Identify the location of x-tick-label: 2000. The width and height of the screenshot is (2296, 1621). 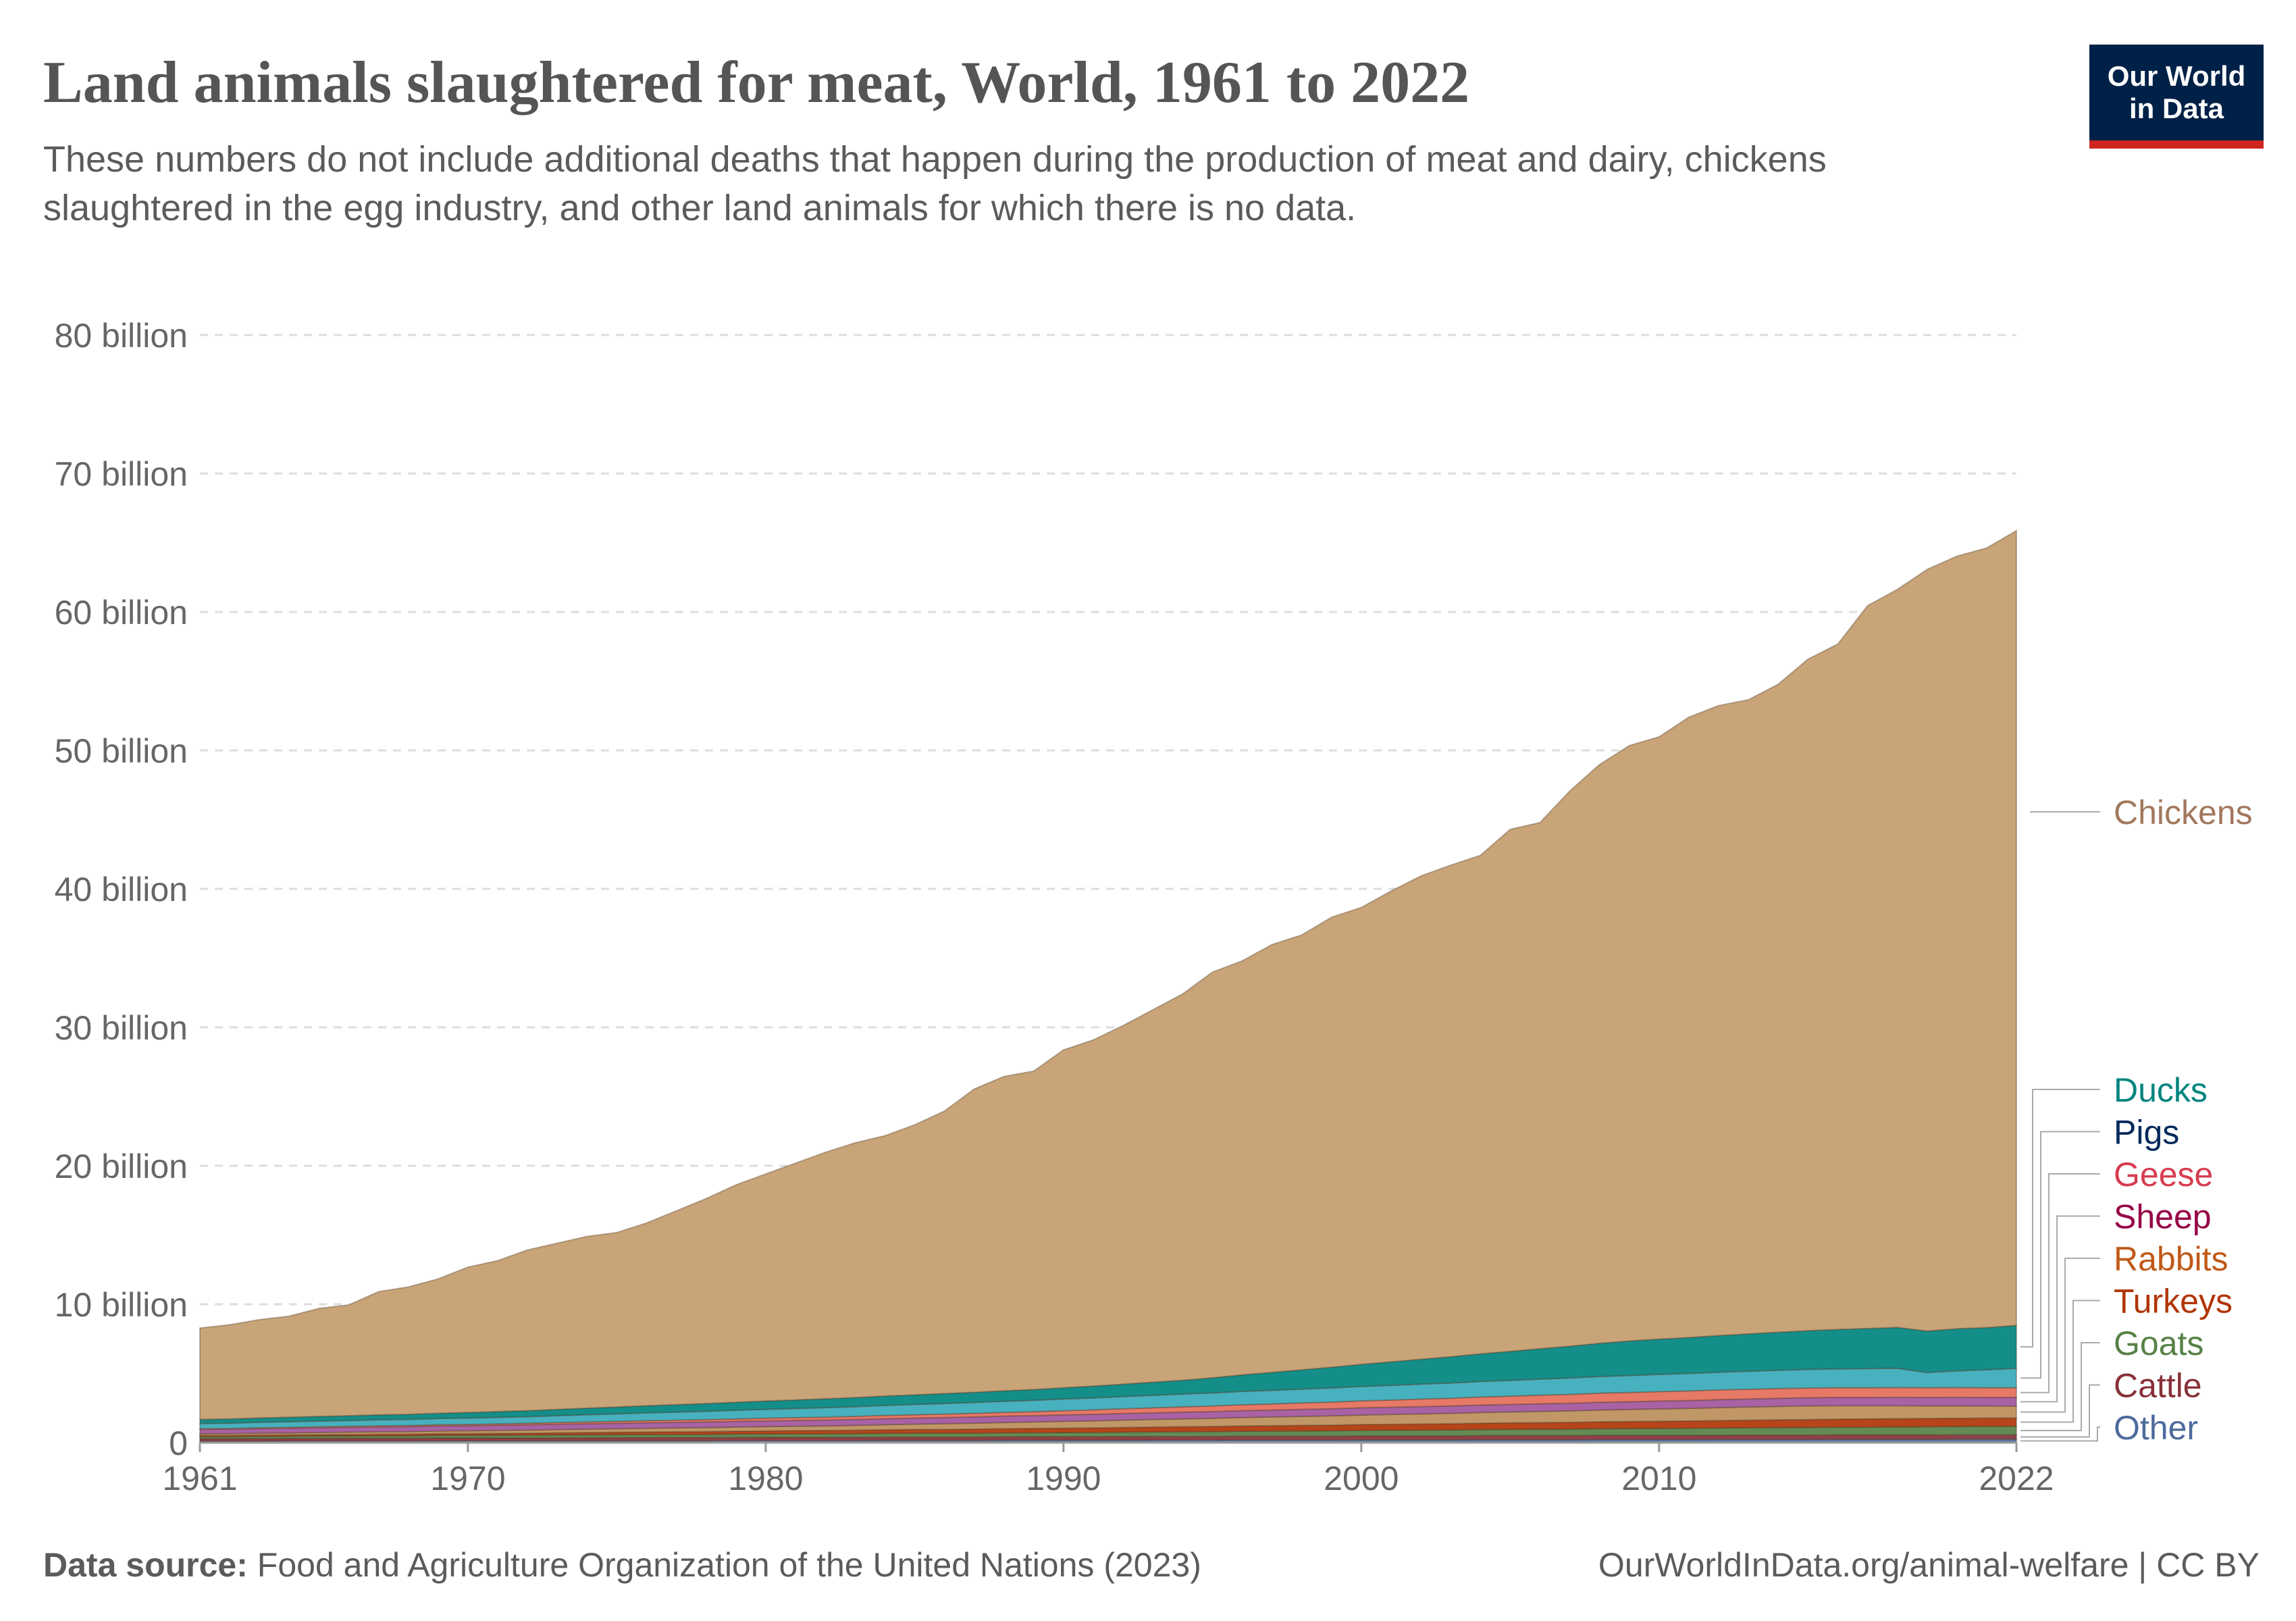
(1361, 1478).